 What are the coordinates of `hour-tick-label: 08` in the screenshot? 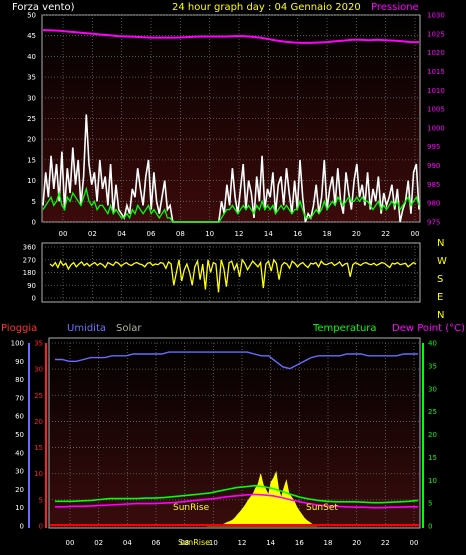 It's located at (184, 543).